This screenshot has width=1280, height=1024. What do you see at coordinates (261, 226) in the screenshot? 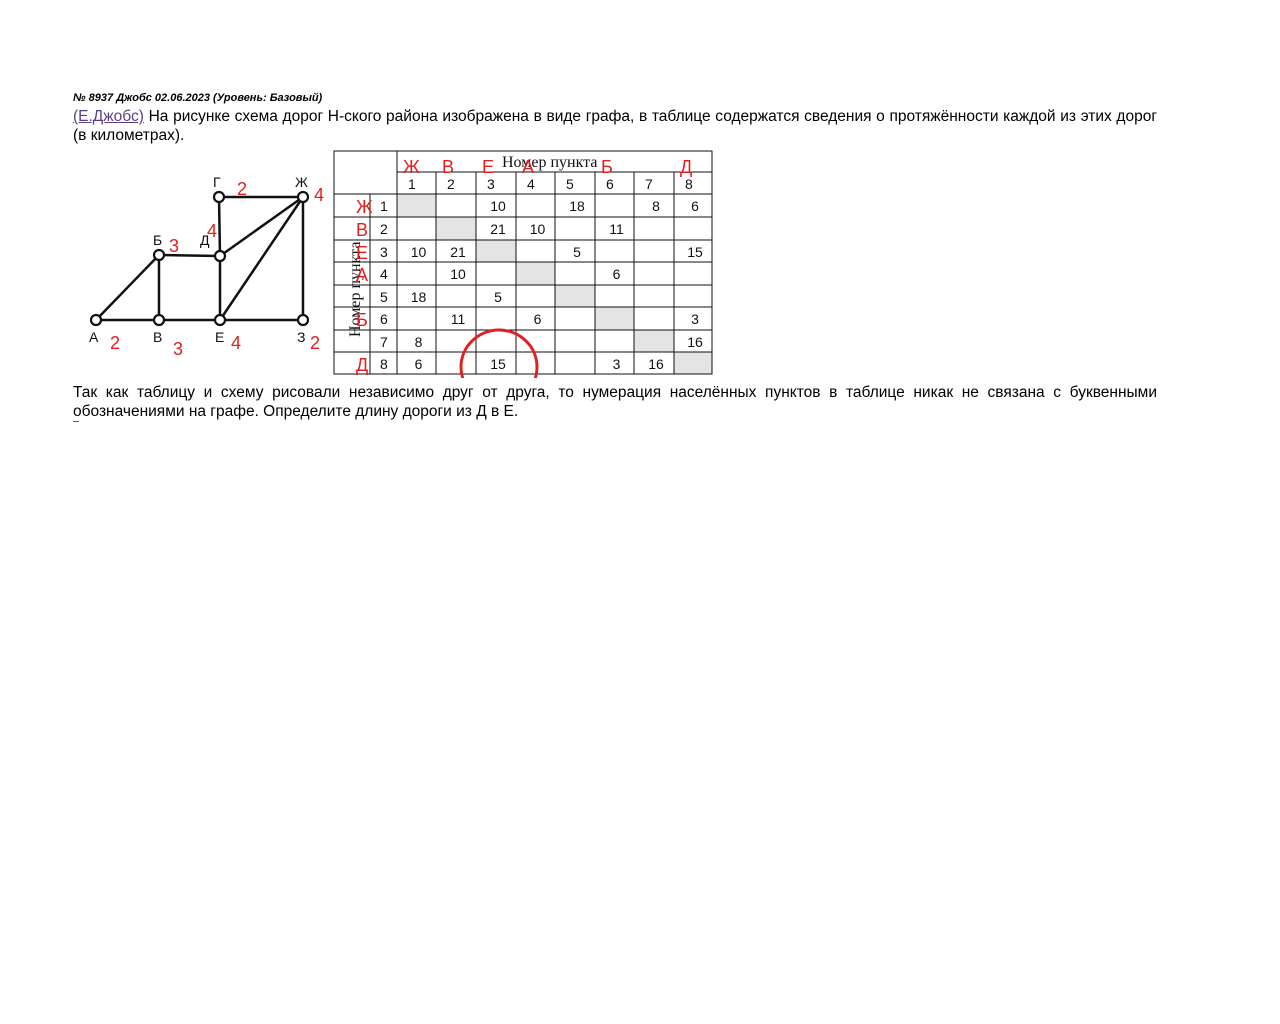
I see `edge-d-zh` at bounding box center [261, 226].